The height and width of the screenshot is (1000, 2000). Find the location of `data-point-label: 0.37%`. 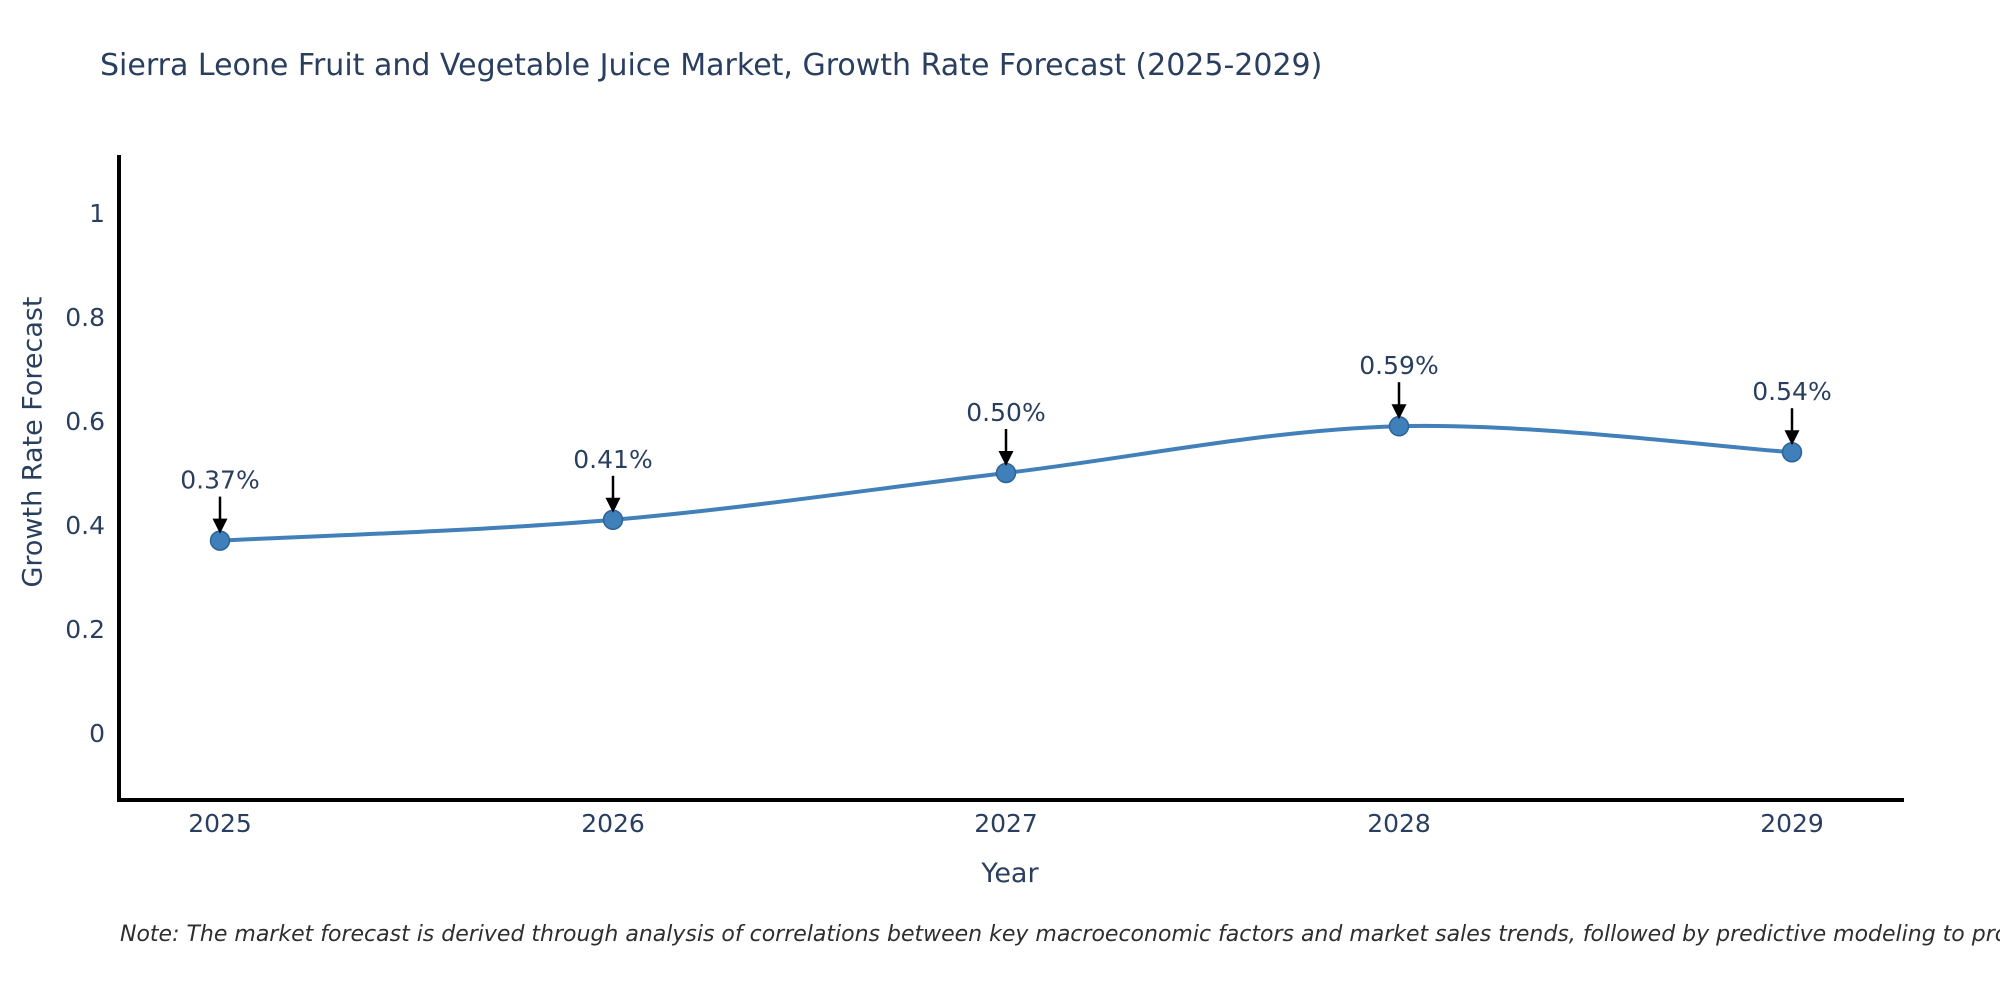

data-point-label: 0.37% is located at coordinates (219, 480).